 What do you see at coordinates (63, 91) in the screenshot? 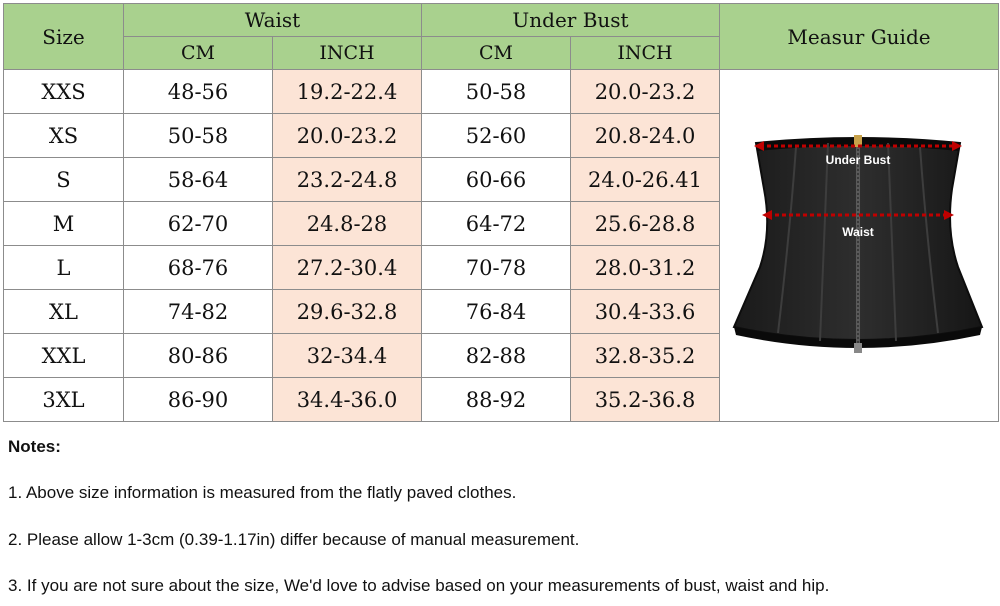
I see `size-cell: XXS` at bounding box center [63, 91].